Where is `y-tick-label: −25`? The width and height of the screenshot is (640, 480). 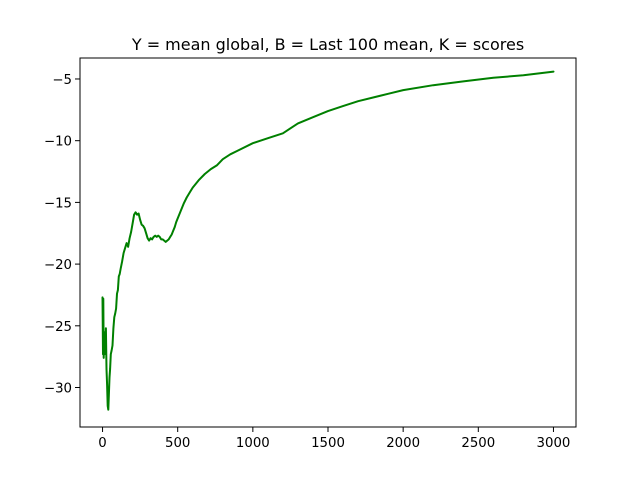 y-tick-label: −25 is located at coordinates (58, 327).